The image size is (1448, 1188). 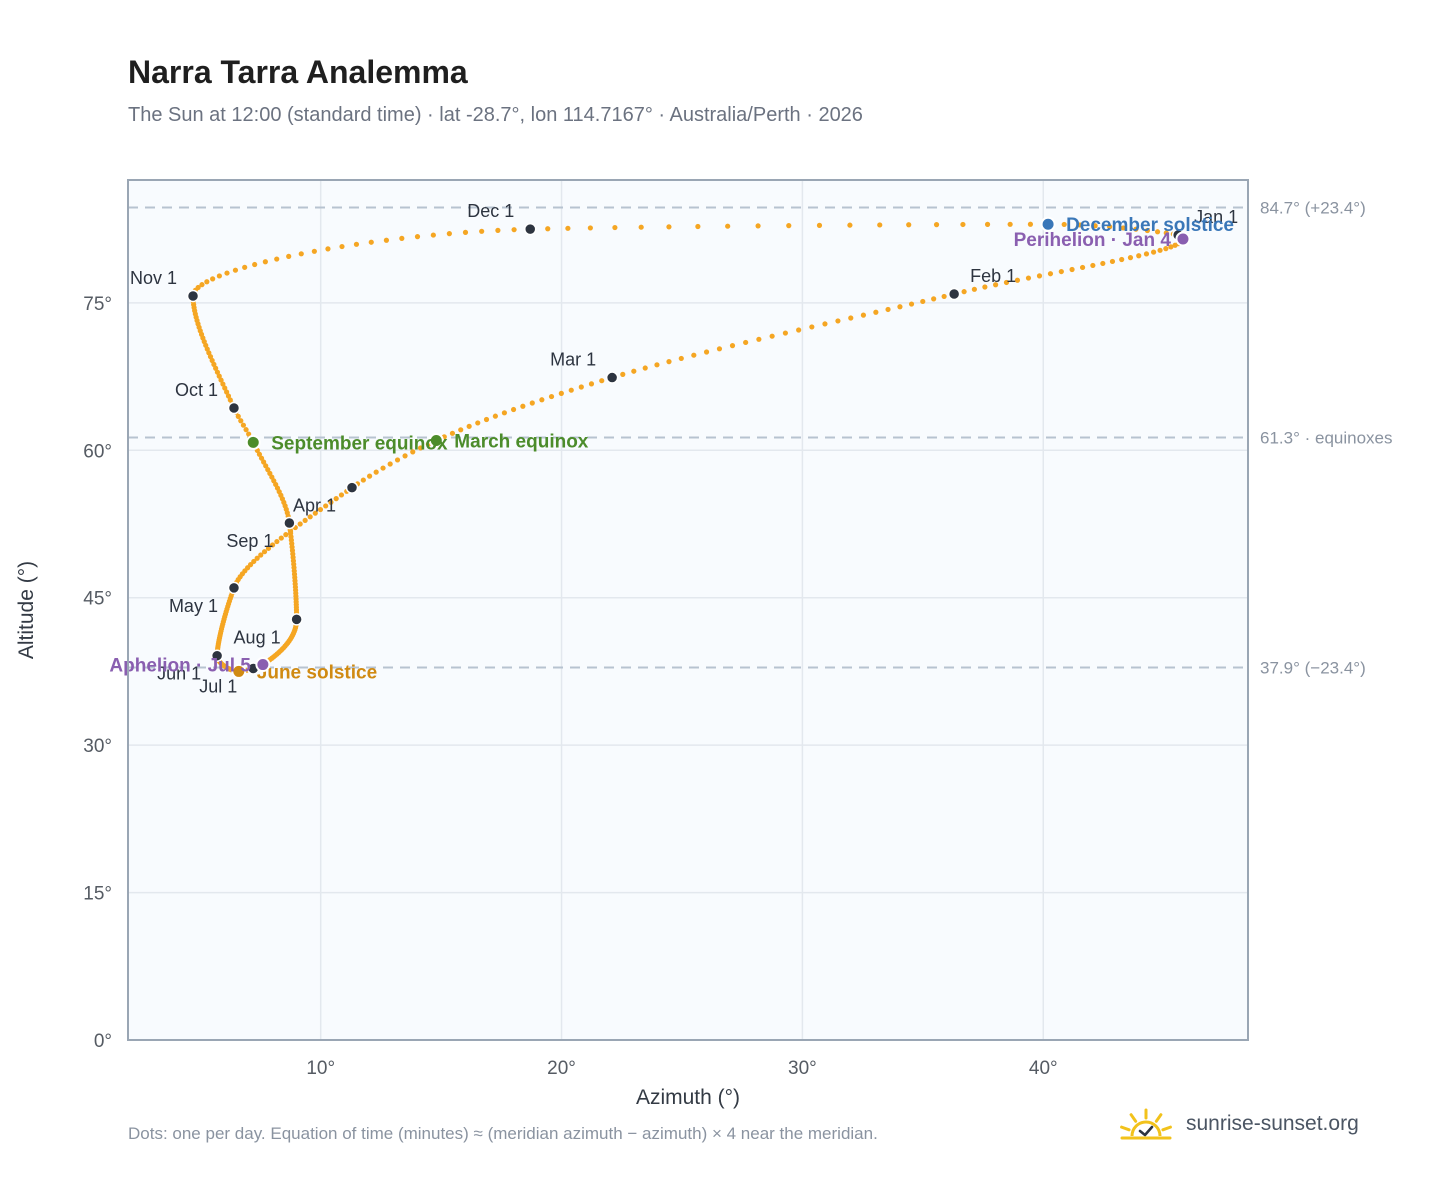 I want to click on brand: sunrise-sunset.org, so click(x=1238, y=1124).